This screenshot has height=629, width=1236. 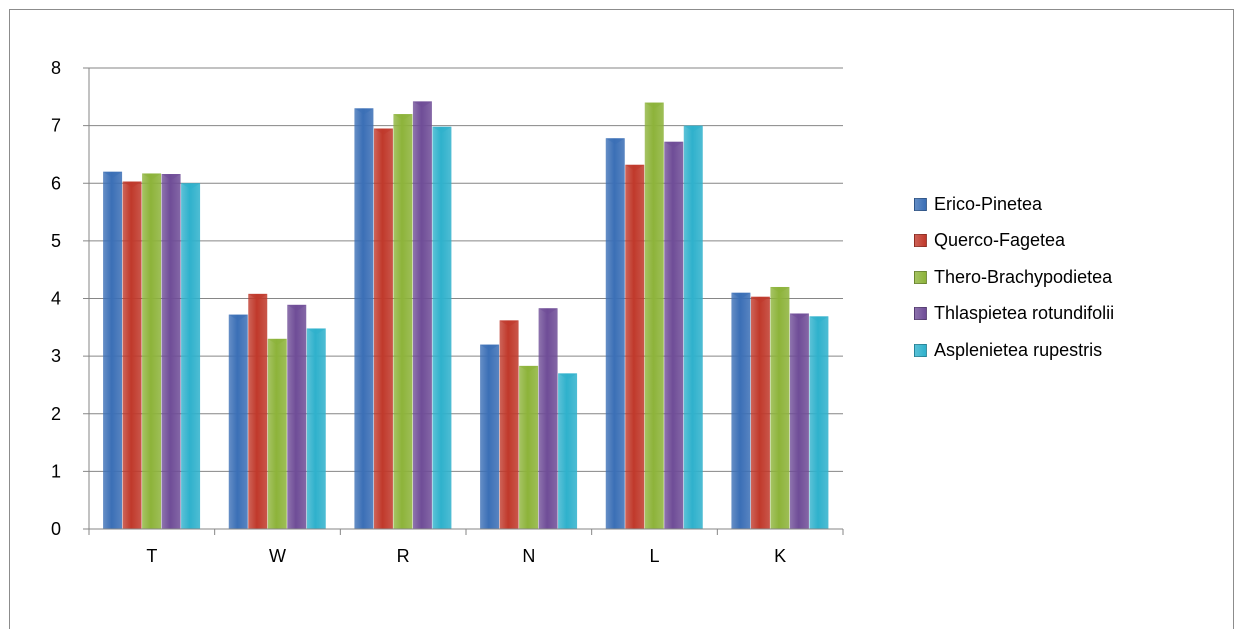 I want to click on y-tick-label: 4, so click(x=56, y=299).